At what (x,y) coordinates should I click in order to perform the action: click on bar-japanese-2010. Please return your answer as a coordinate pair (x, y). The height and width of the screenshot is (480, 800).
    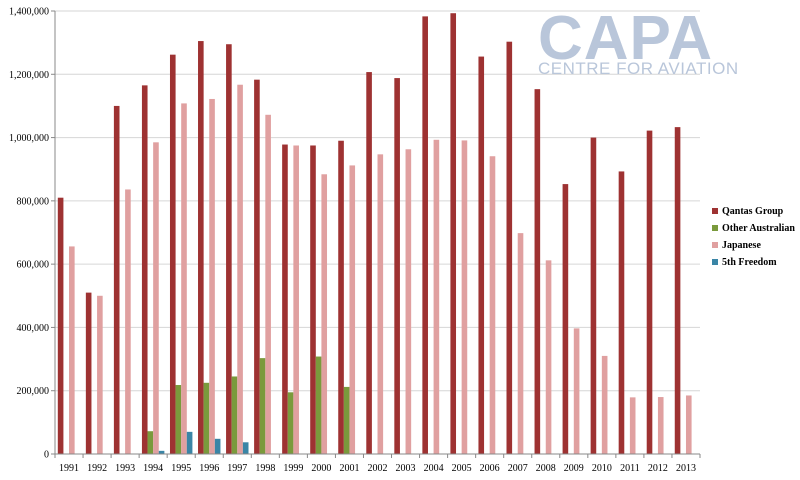
    Looking at the image, I should click on (604, 404).